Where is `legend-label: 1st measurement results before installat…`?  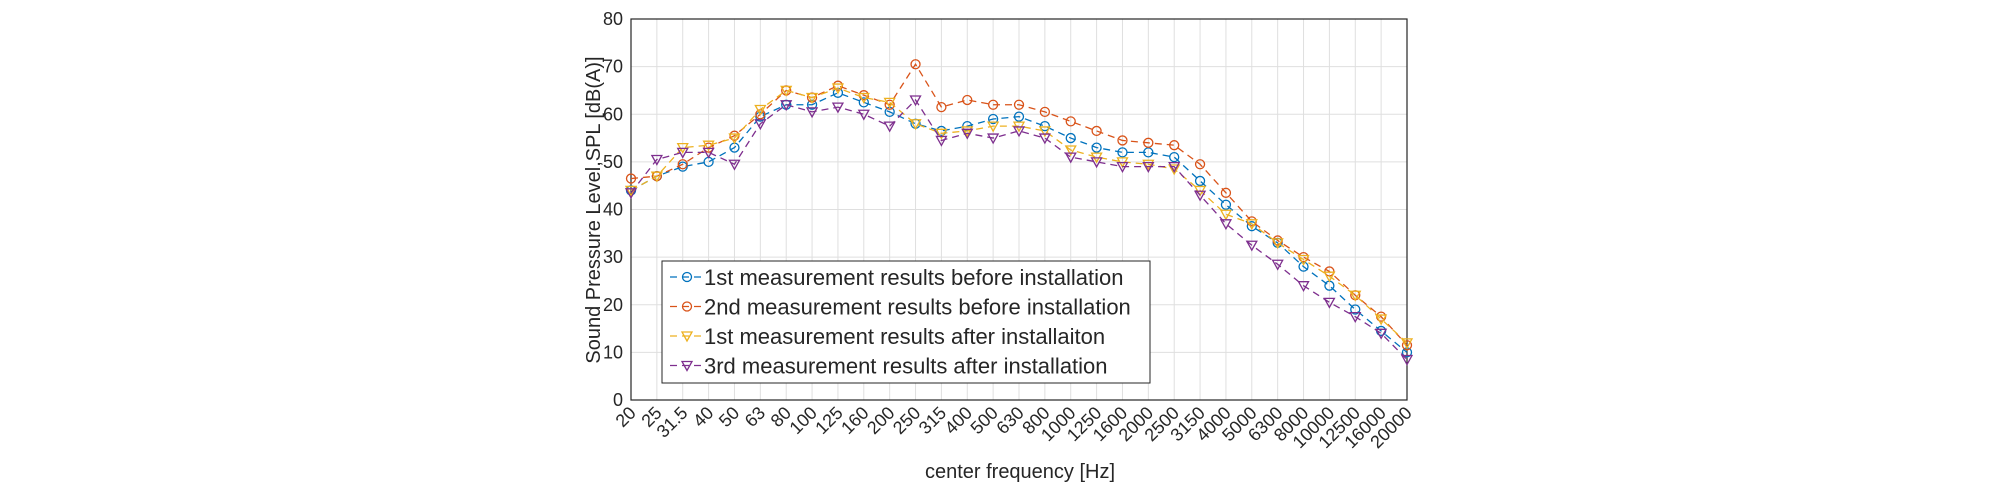
legend-label: 1st measurement results before installat… is located at coordinates (913, 277).